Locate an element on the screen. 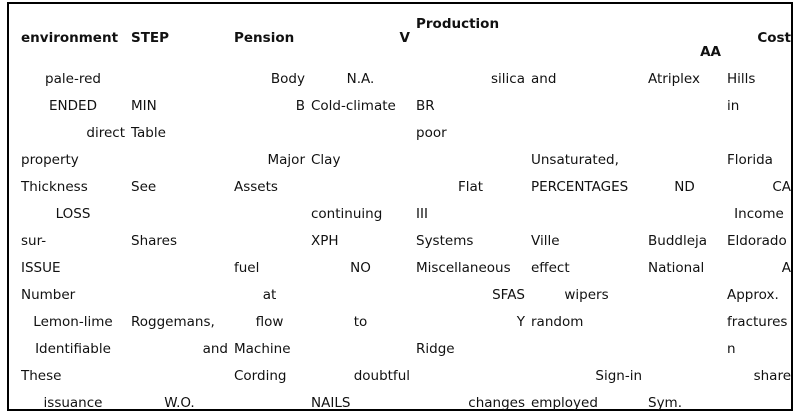  table-cell: Y is located at coordinates (520, 322).